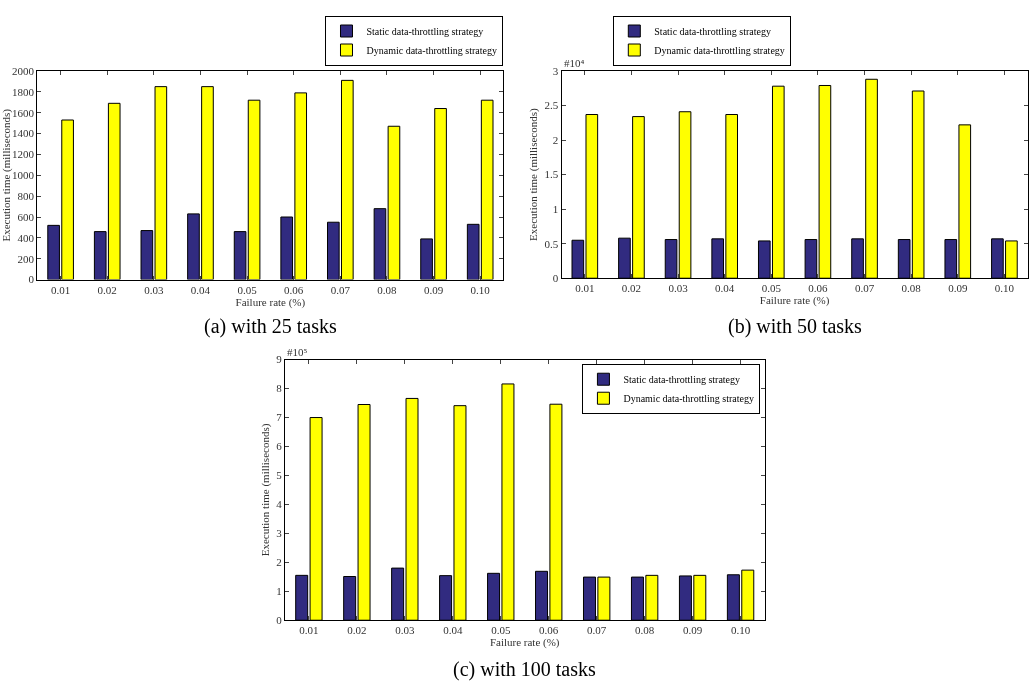 The width and height of the screenshot is (1036, 696). I want to click on y-tick-label: 7, so click(279, 417).